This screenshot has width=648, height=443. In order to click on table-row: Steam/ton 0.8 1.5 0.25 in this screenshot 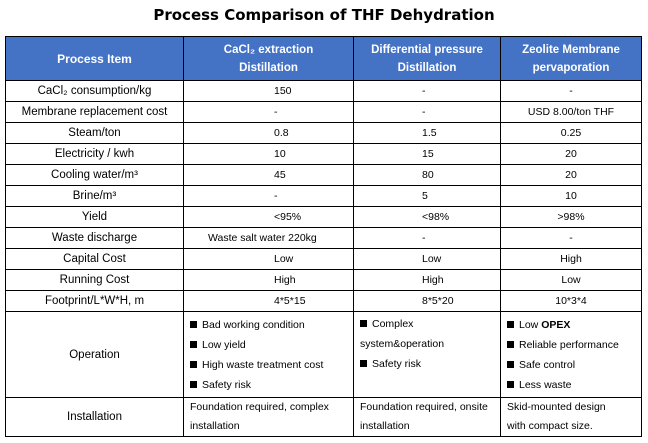, I will do `click(323, 133)`.